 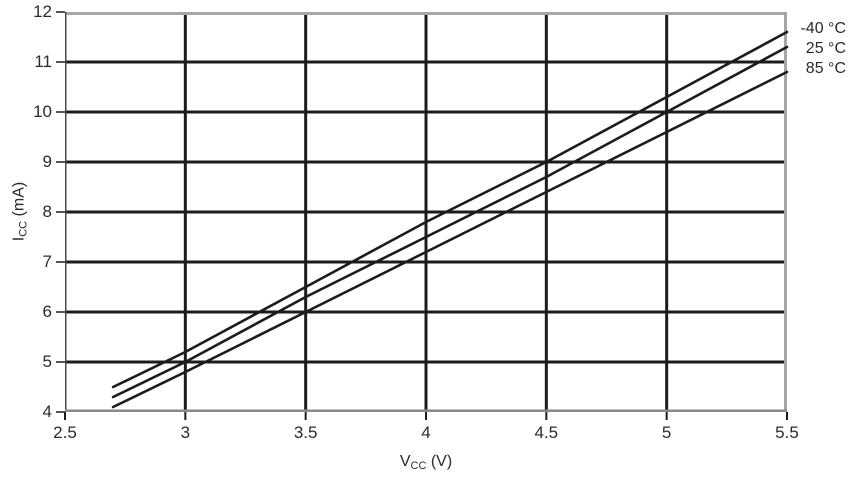 What do you see at coordinates (47, 211) in the screenshot?
I see `y-tick-label: 8` at bounding box center [47, 211].